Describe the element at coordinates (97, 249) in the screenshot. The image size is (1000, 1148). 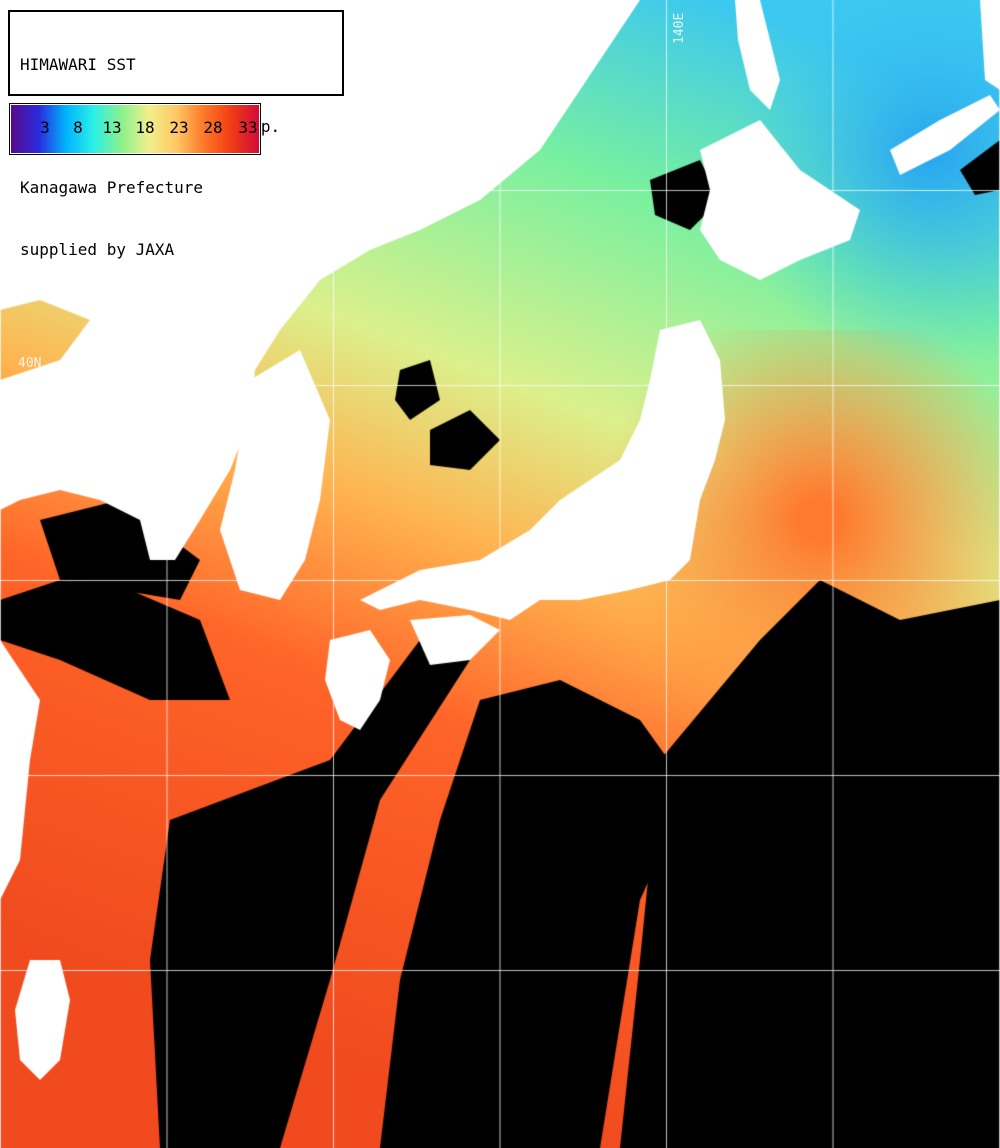
I see `title-credit: supplied by JAXA` at that location.